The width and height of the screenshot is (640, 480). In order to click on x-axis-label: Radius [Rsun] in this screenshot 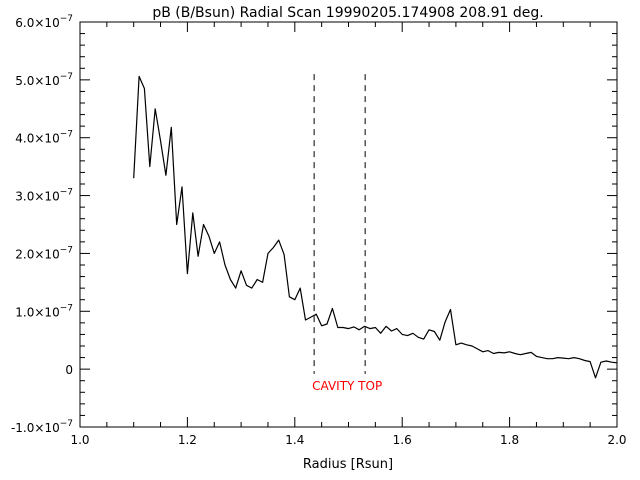, I will do `click(348, 464)`.